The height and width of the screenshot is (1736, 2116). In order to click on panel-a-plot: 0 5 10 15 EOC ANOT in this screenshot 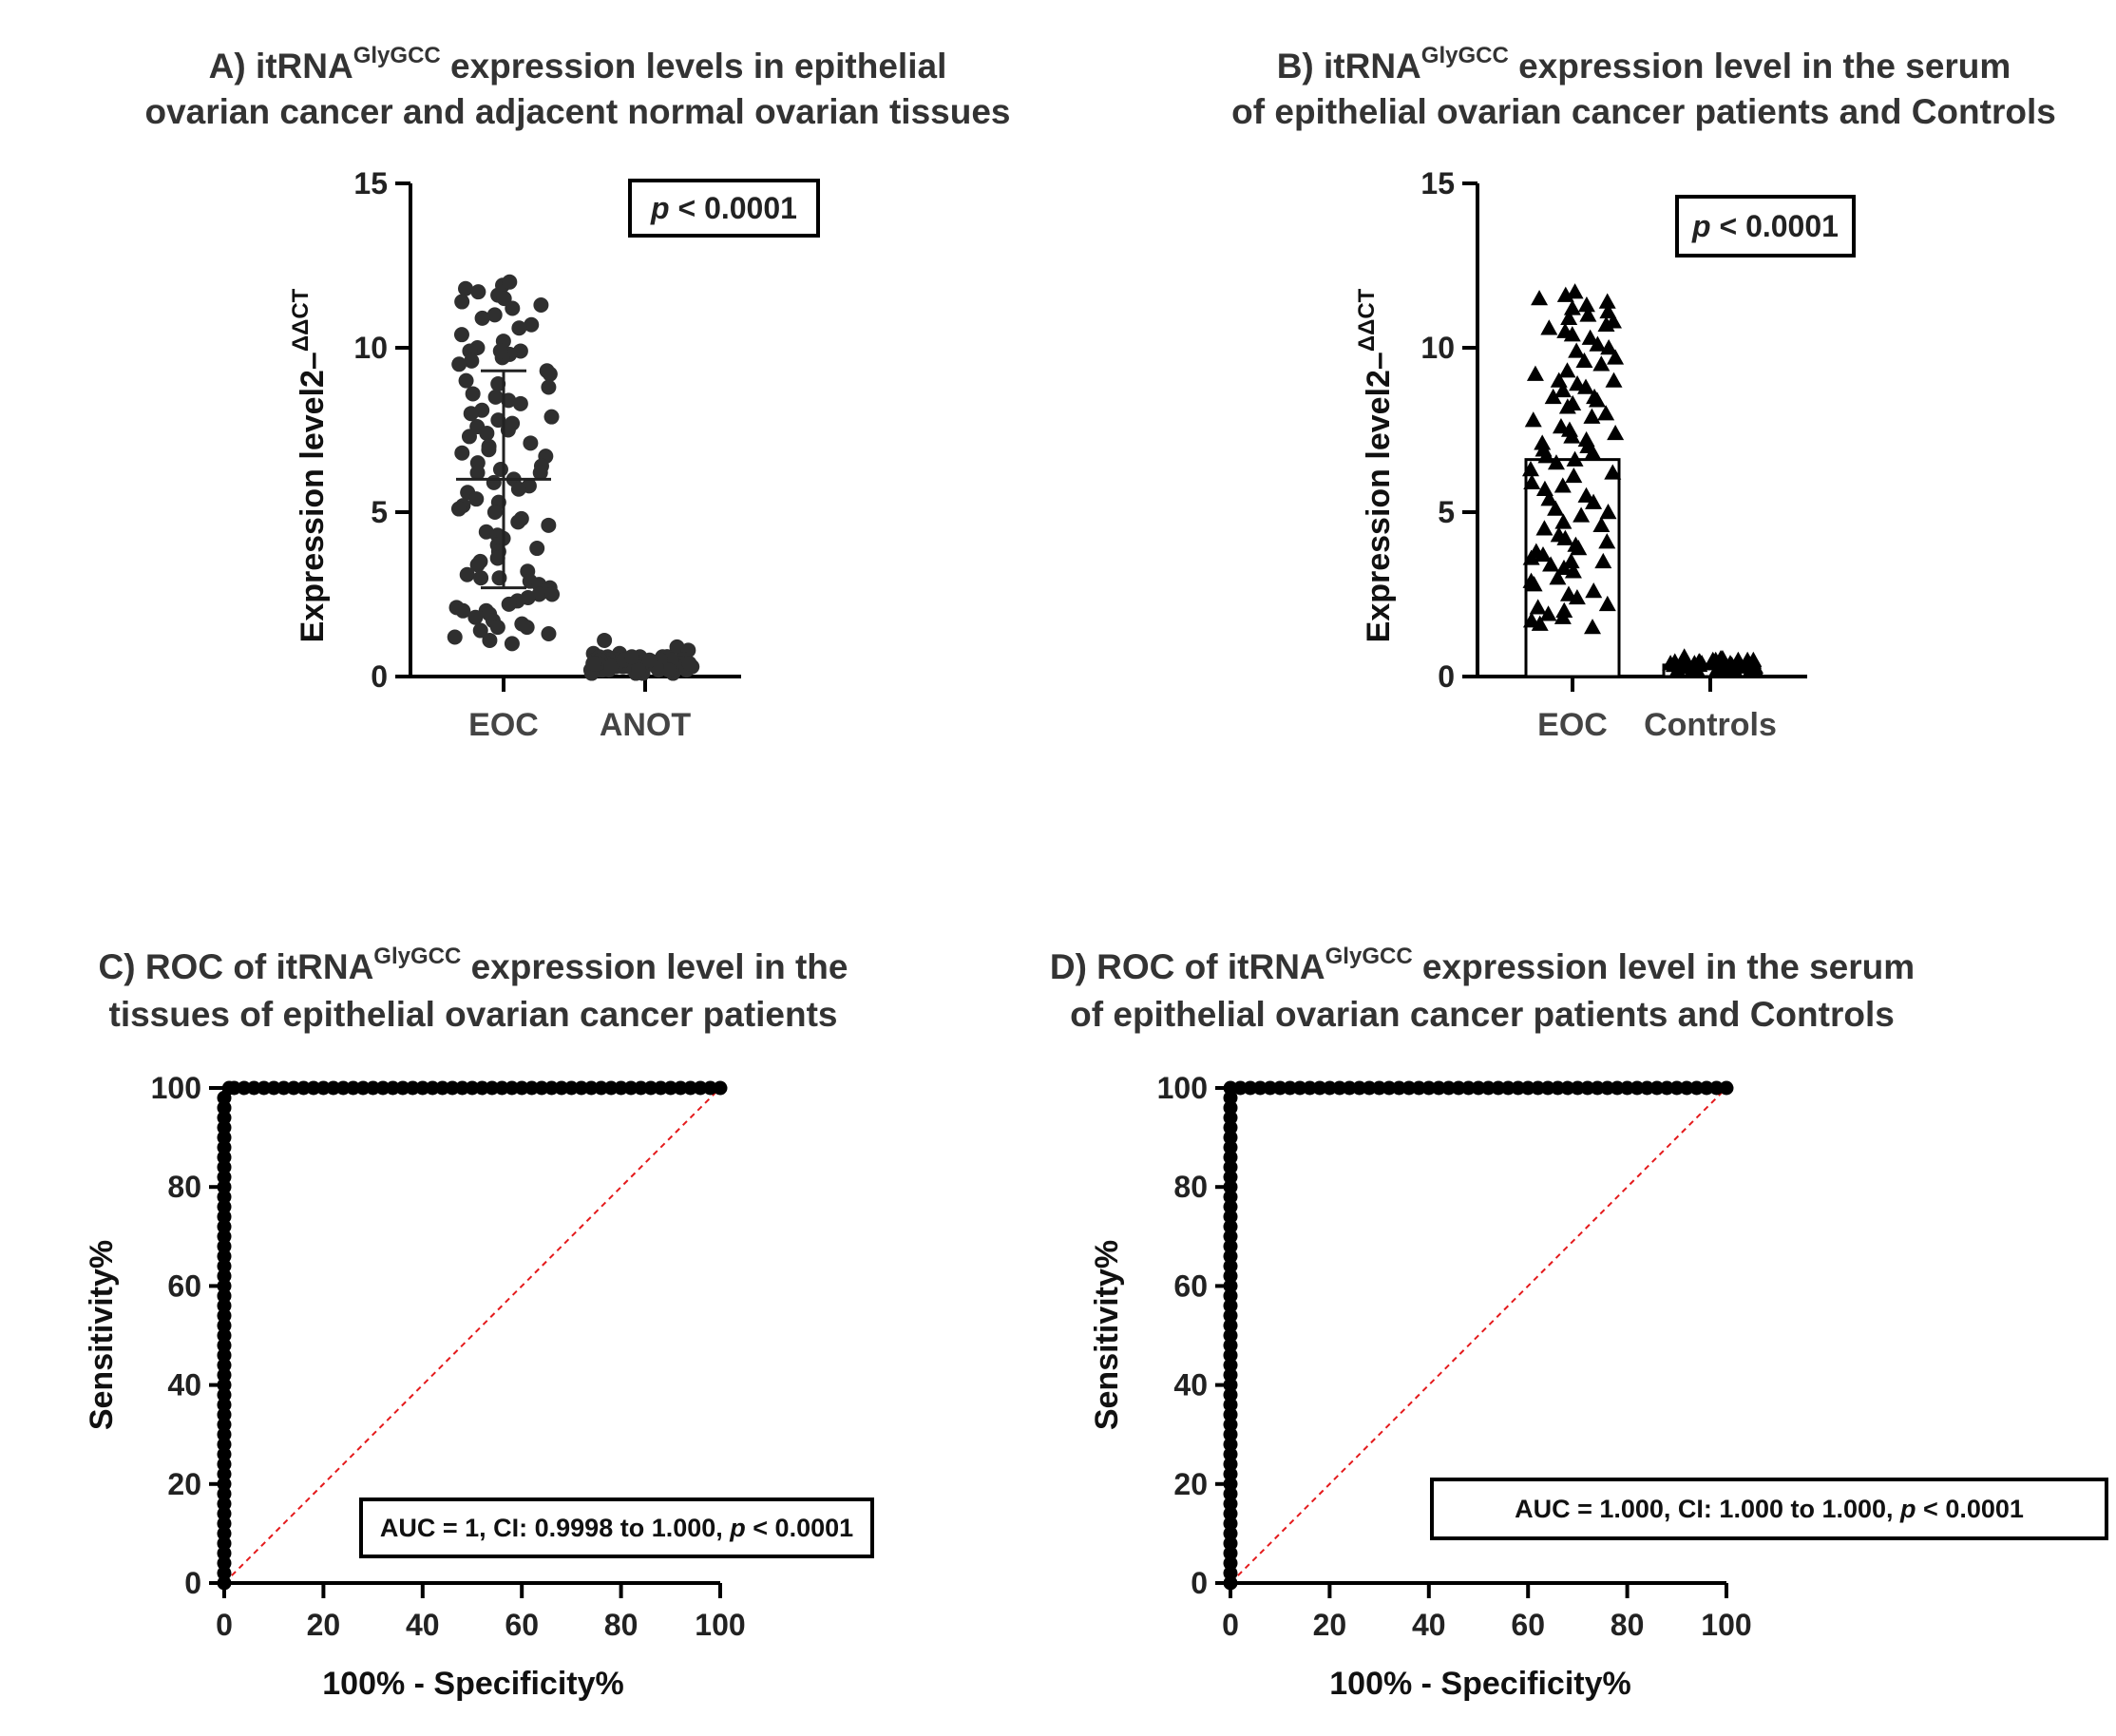, I will do `click(547, 455)`.